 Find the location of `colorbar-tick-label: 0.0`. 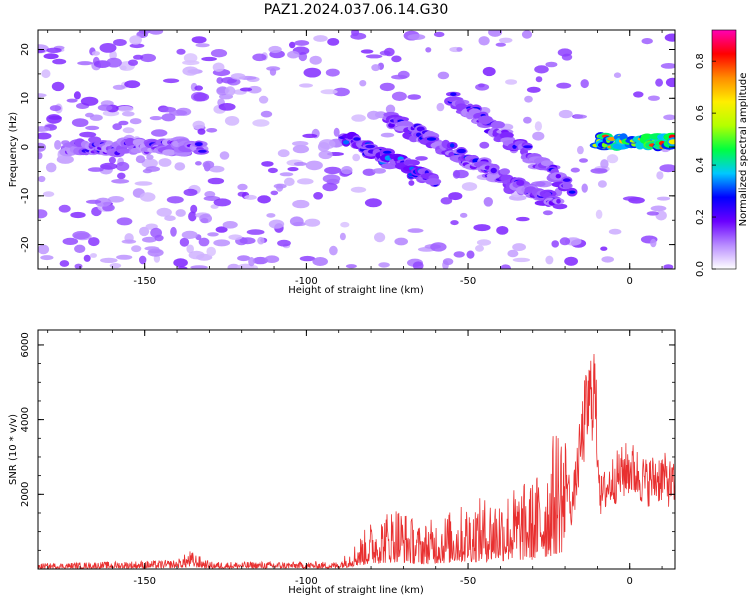

colorbar-tick-label: 0.0 is located at coordinates (700, 269).